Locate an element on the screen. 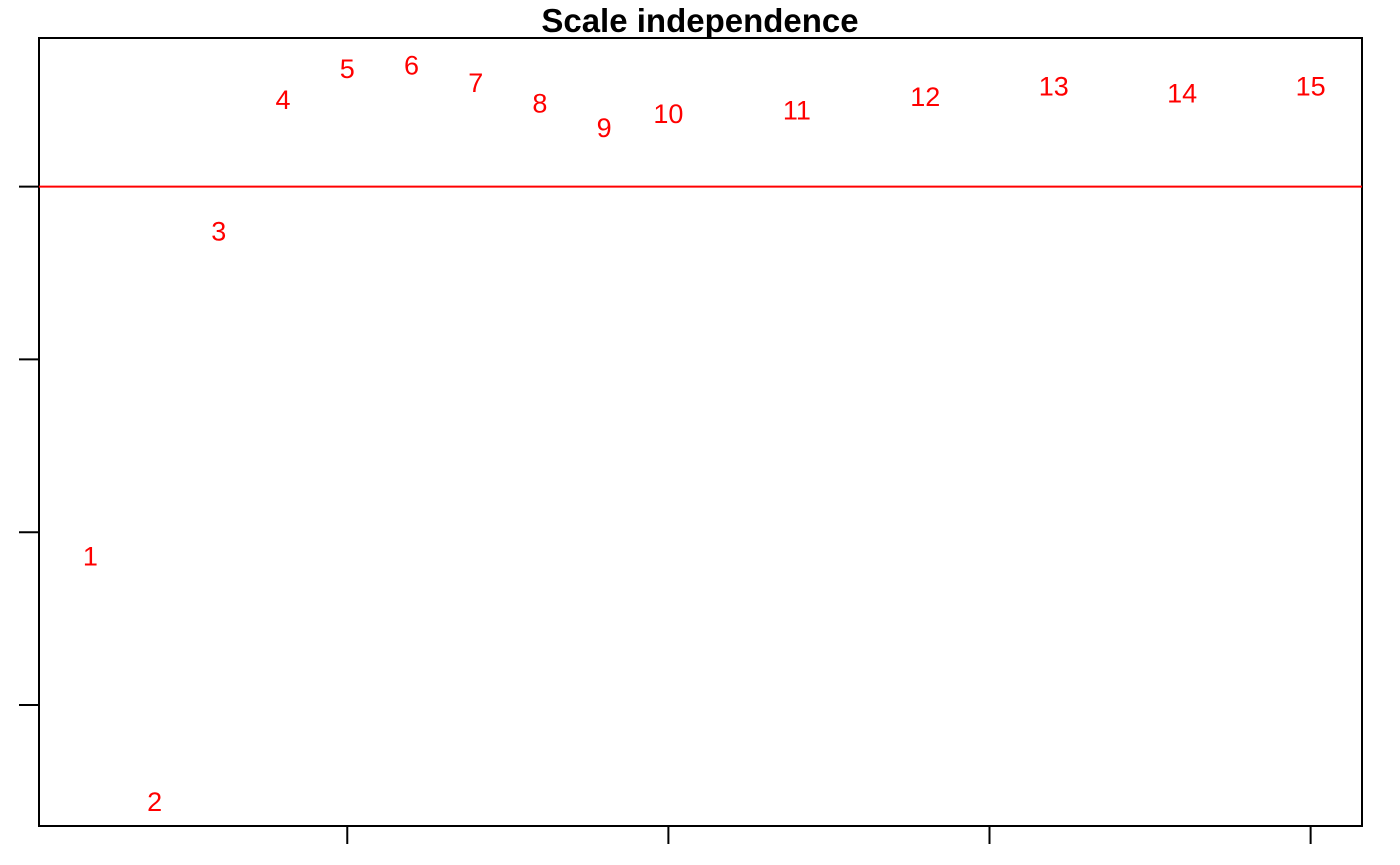 The height and width of the screenshot is (865, 1400). point-label-9: 9 is located at coordinates (604, 128).